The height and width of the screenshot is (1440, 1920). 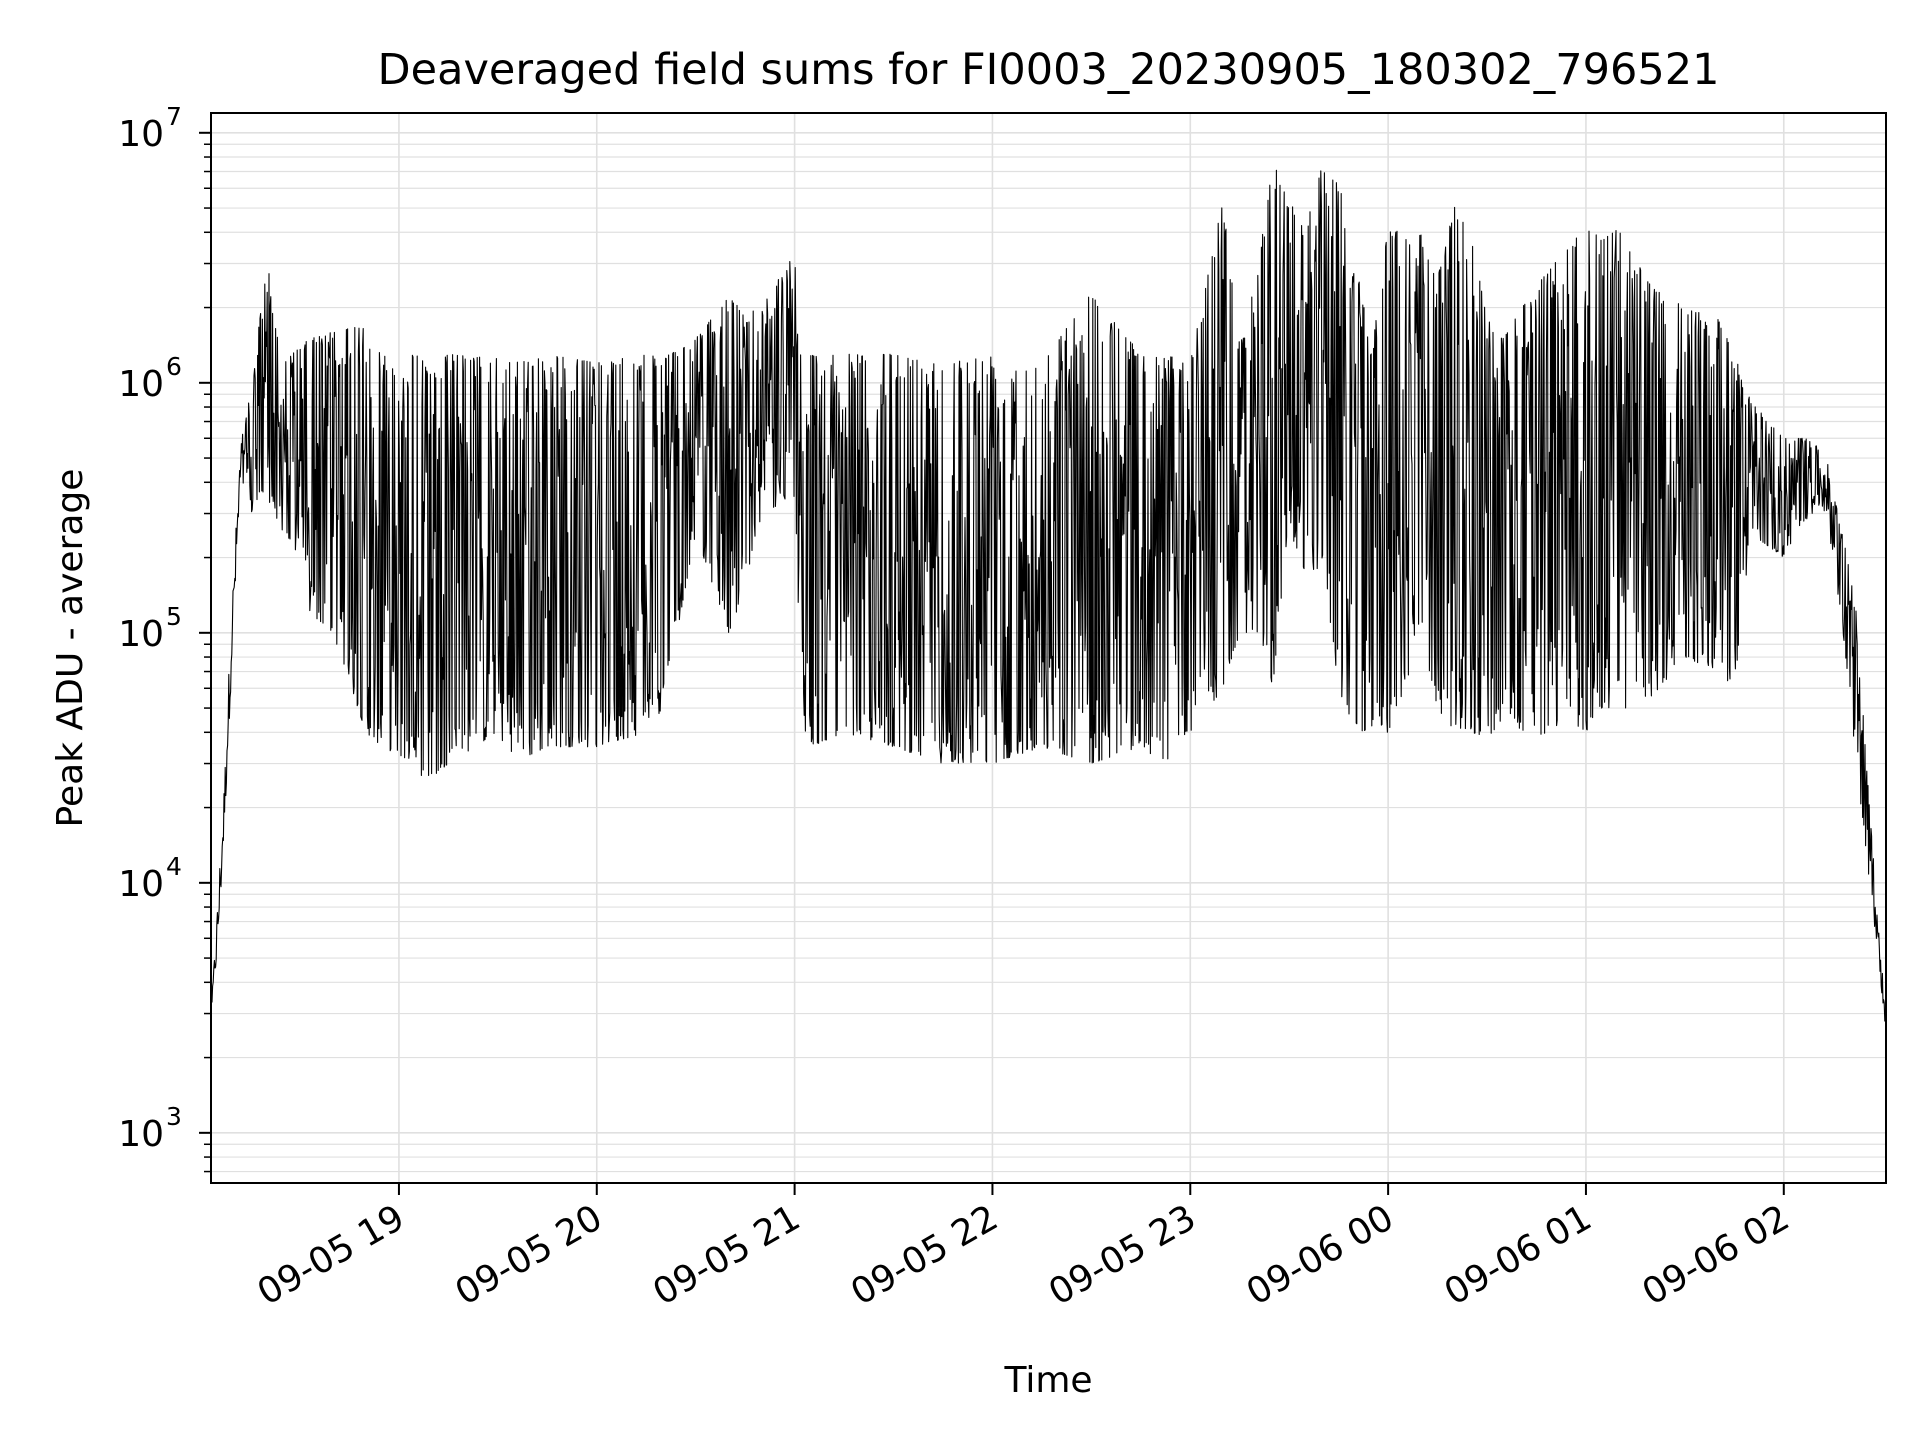 What do you see at coordinates (174, 1116) in the screenshot?
I see `y-tick-label-exponent: 3` at bounding box center [174, 1116].